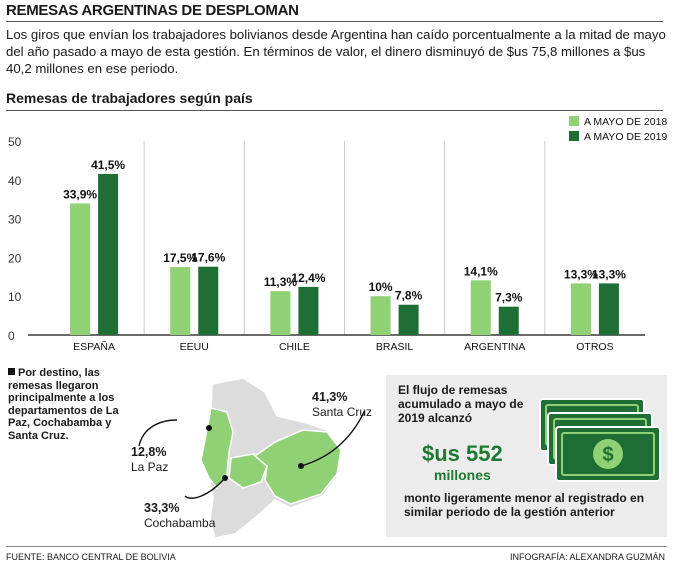  Describe the element at coordinates (334, 21) in the screenshot. I see `title-divider` at that location.